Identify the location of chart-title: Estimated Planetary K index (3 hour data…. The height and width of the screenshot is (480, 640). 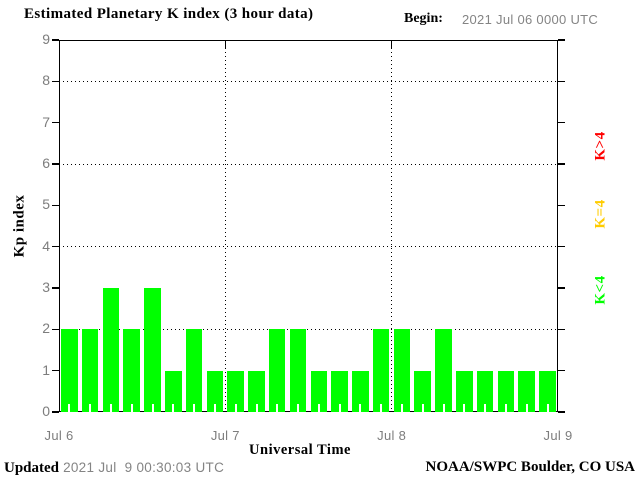
(169, 14).